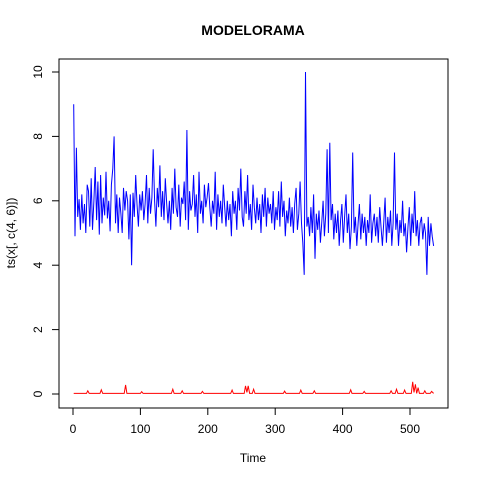 This screenshot has height=480, width=480. Describe the element at coordinates (208, 429) in the screenshot. I see `x-tick-label: 200` at that location.